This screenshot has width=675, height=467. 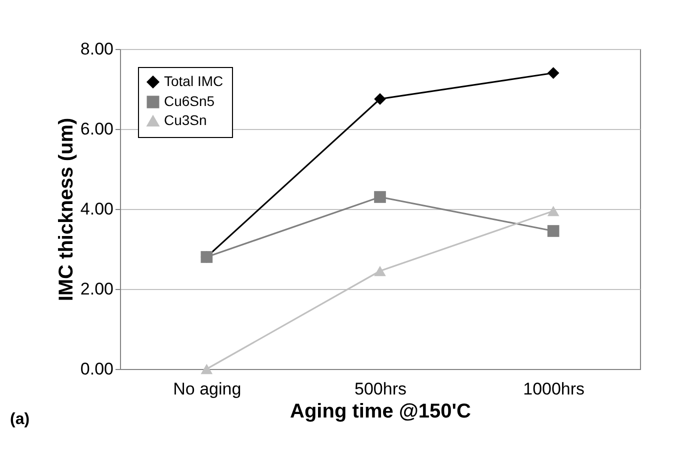 What do you see at coordinates (207, 389) in the screenshot?
I see `x-tick-label: No aging` at bounding box center [207, 389].